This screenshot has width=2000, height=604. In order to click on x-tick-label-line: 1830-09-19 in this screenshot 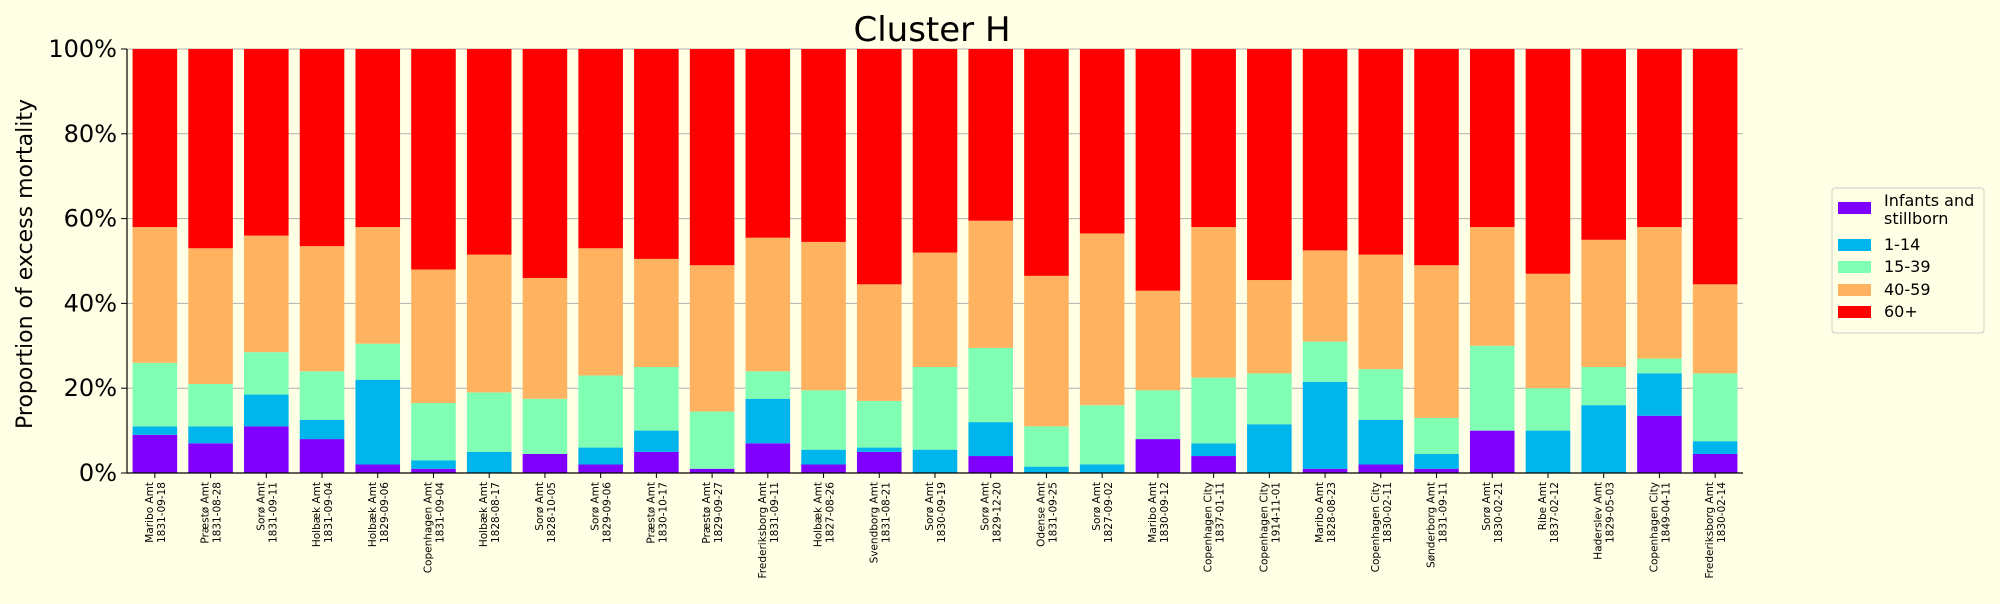, I will do `click(942, 512)`.